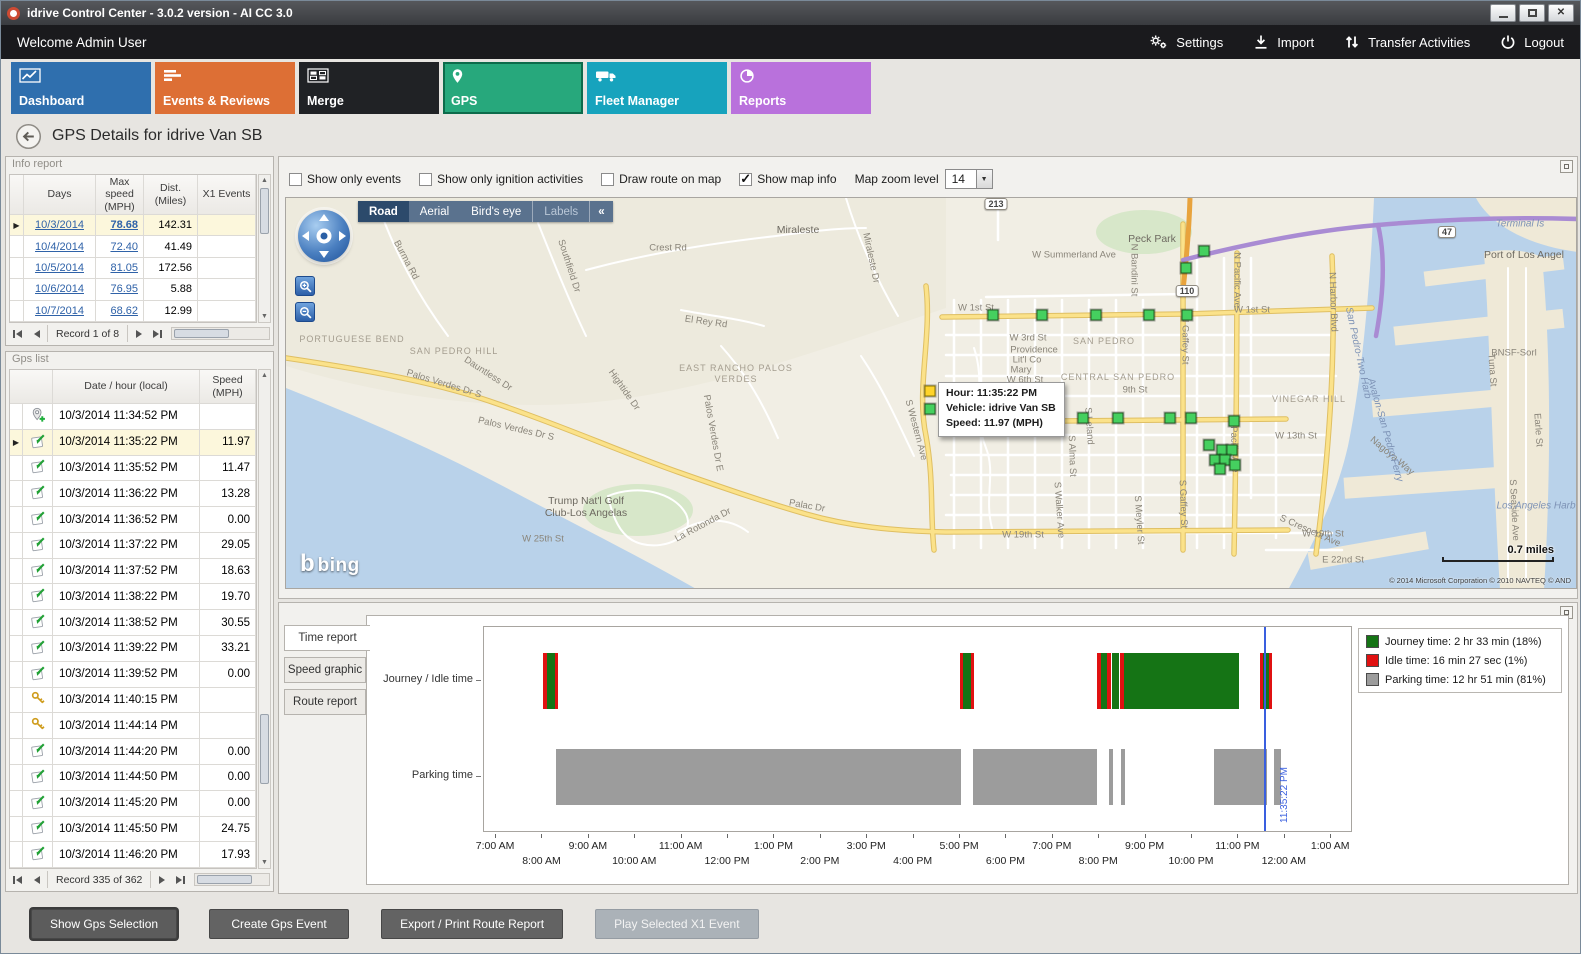 The image size is (1581, 954). What do you see at coordinates (133, 803) in the screenshot?
I see `gps-list-row: 10/3/2014 11:45:20 PM 0.00` at bounding box center [133, 803].